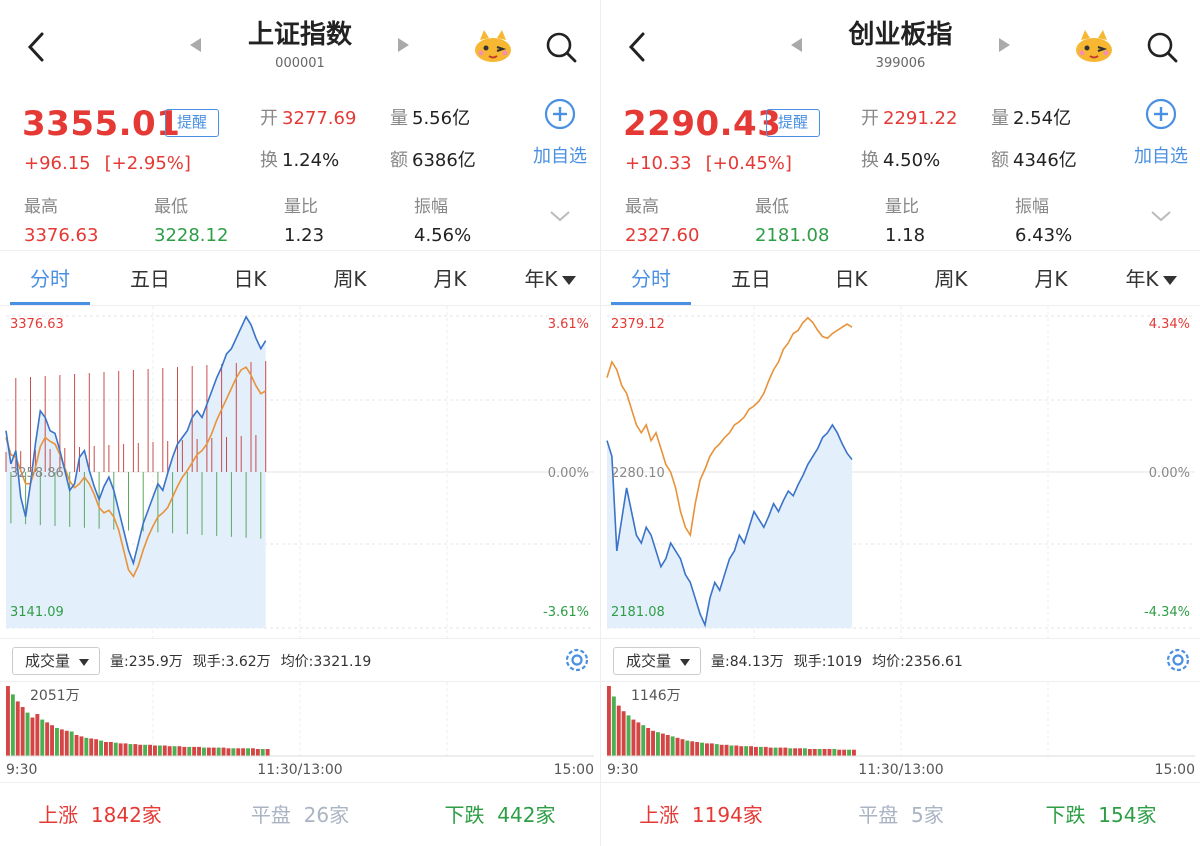  Describe the element at coordinates (900, 63) in the screenshot. I see `index-code: 399006` at that location.